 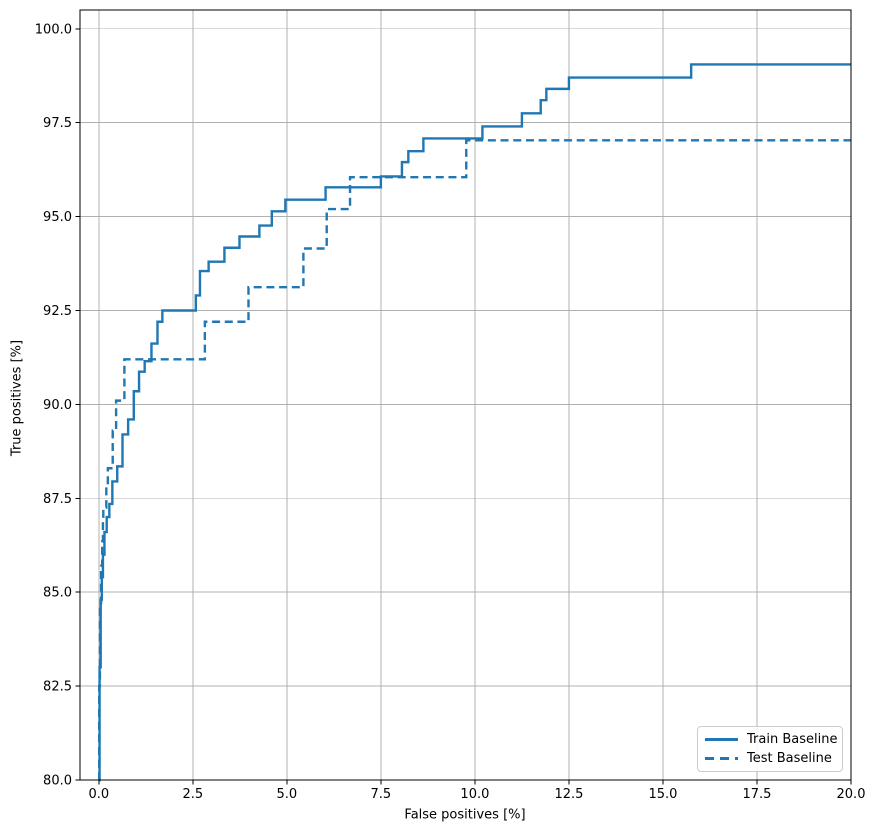 I want to click on y-tick-label: 82.5, so click(x=57, y=687).